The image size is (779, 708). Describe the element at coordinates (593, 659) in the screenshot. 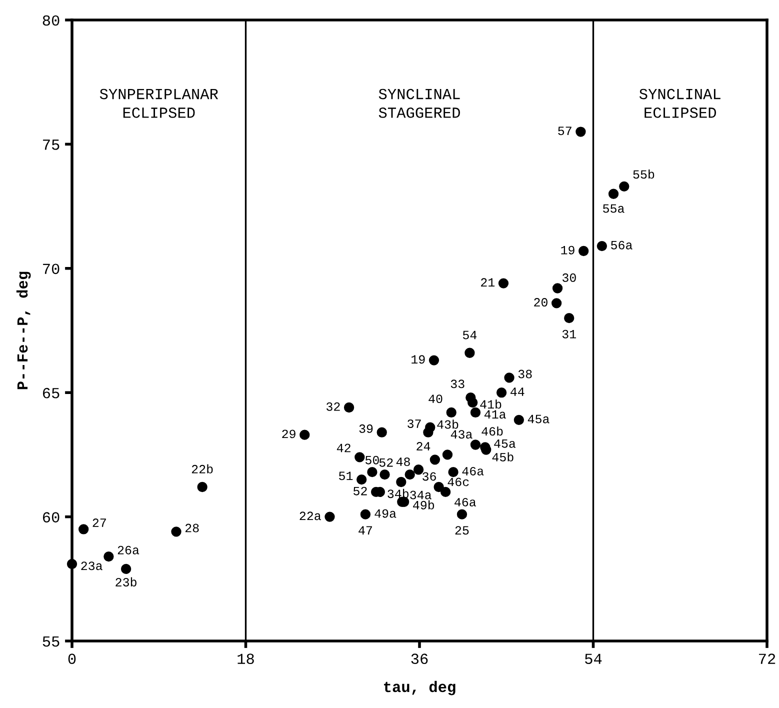

I see `x-tick-label: 54` at that location.